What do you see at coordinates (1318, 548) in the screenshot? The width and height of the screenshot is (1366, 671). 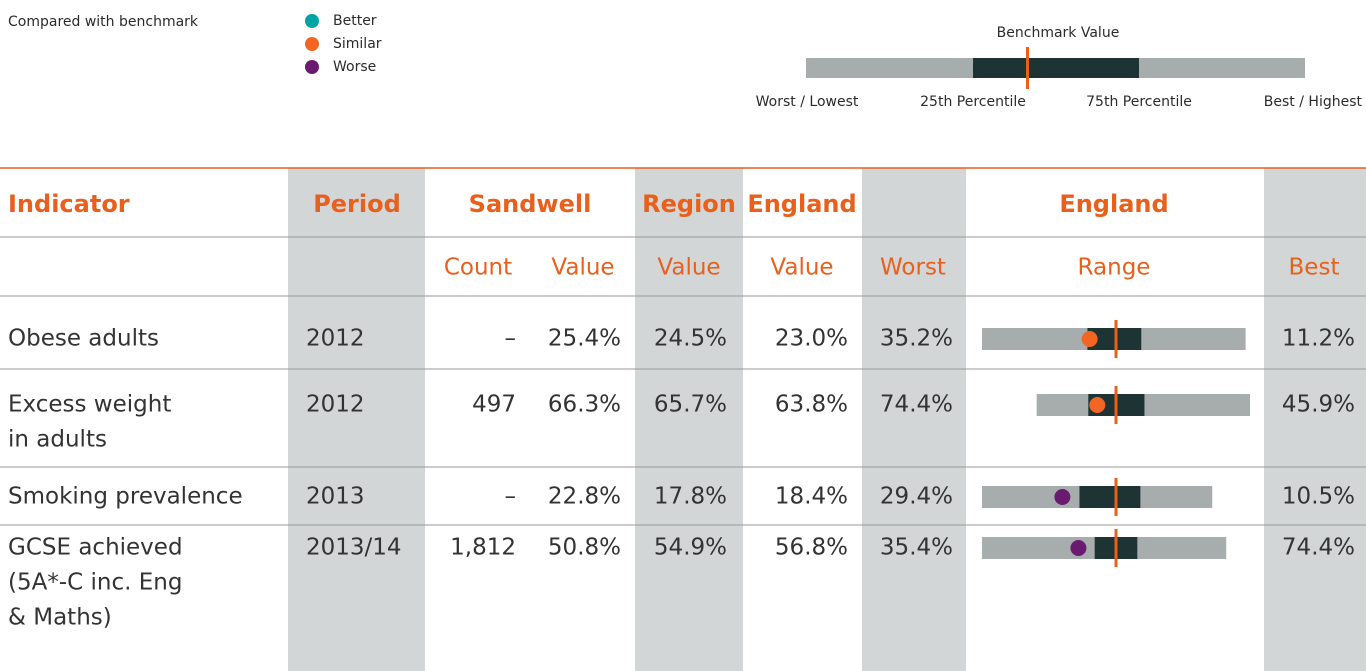 I see `best: 74.4%` at bounding box center [1318, 548].